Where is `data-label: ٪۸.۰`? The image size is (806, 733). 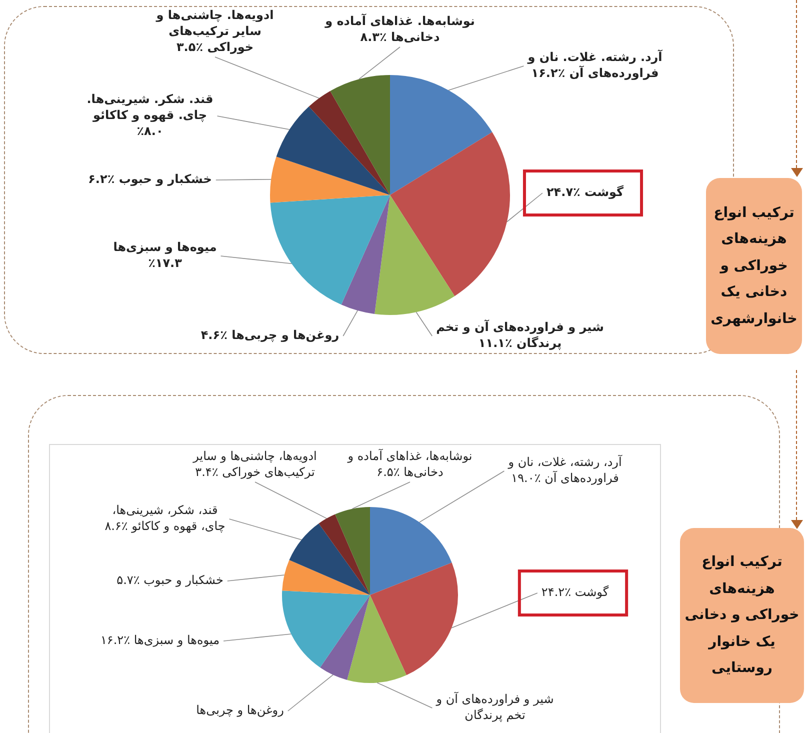 data-label: ٪۸.۰ is located at coordinates (150, 131).